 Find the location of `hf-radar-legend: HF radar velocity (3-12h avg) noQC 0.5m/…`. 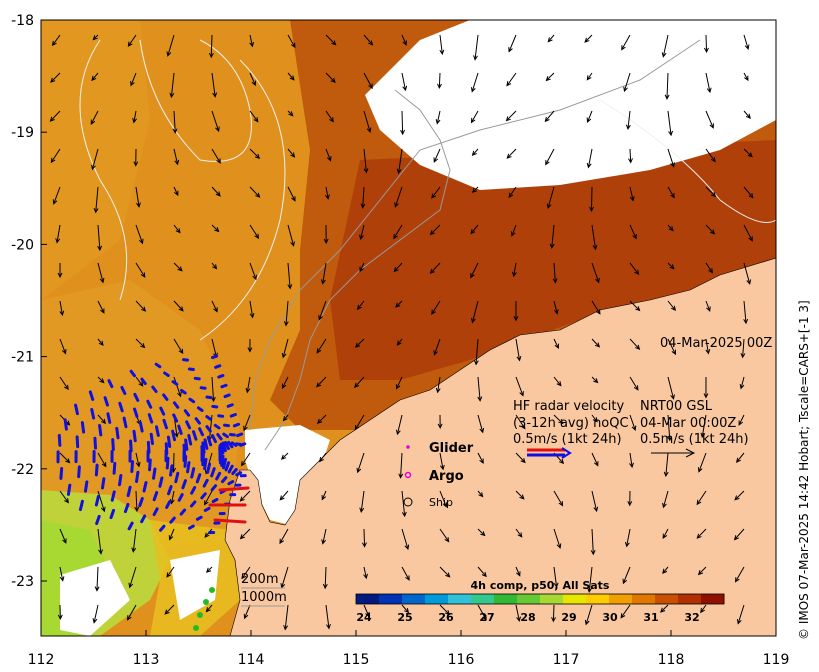

hf-radar-legend: HF radar velocity (3-12h avg) noQC 0.5m/… is located at coordinates (631, 429).